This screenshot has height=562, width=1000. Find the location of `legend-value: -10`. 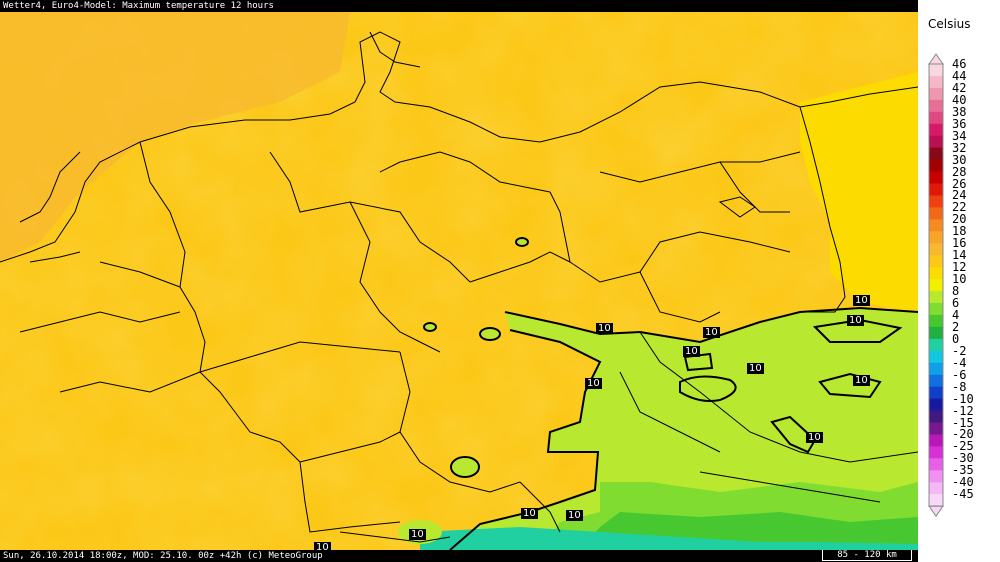

legend-value: -10 is located at coordinates (963, 398).